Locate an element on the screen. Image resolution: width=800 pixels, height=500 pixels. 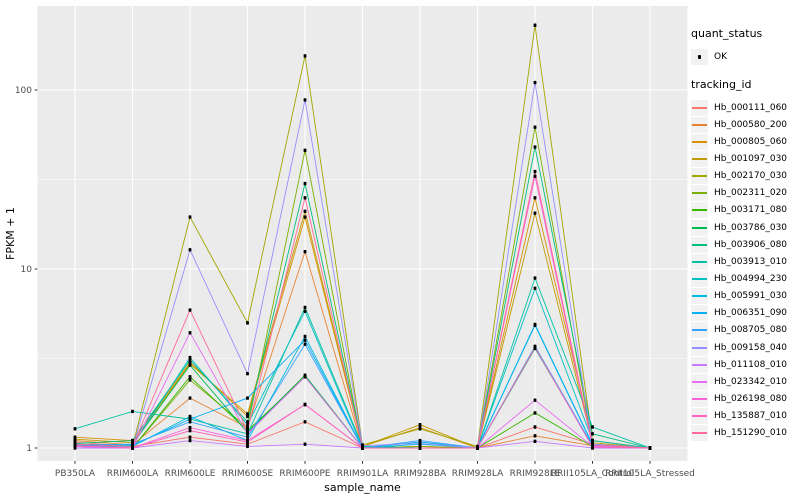
y-tick-label: 10 is located at coordinates (27, 270).